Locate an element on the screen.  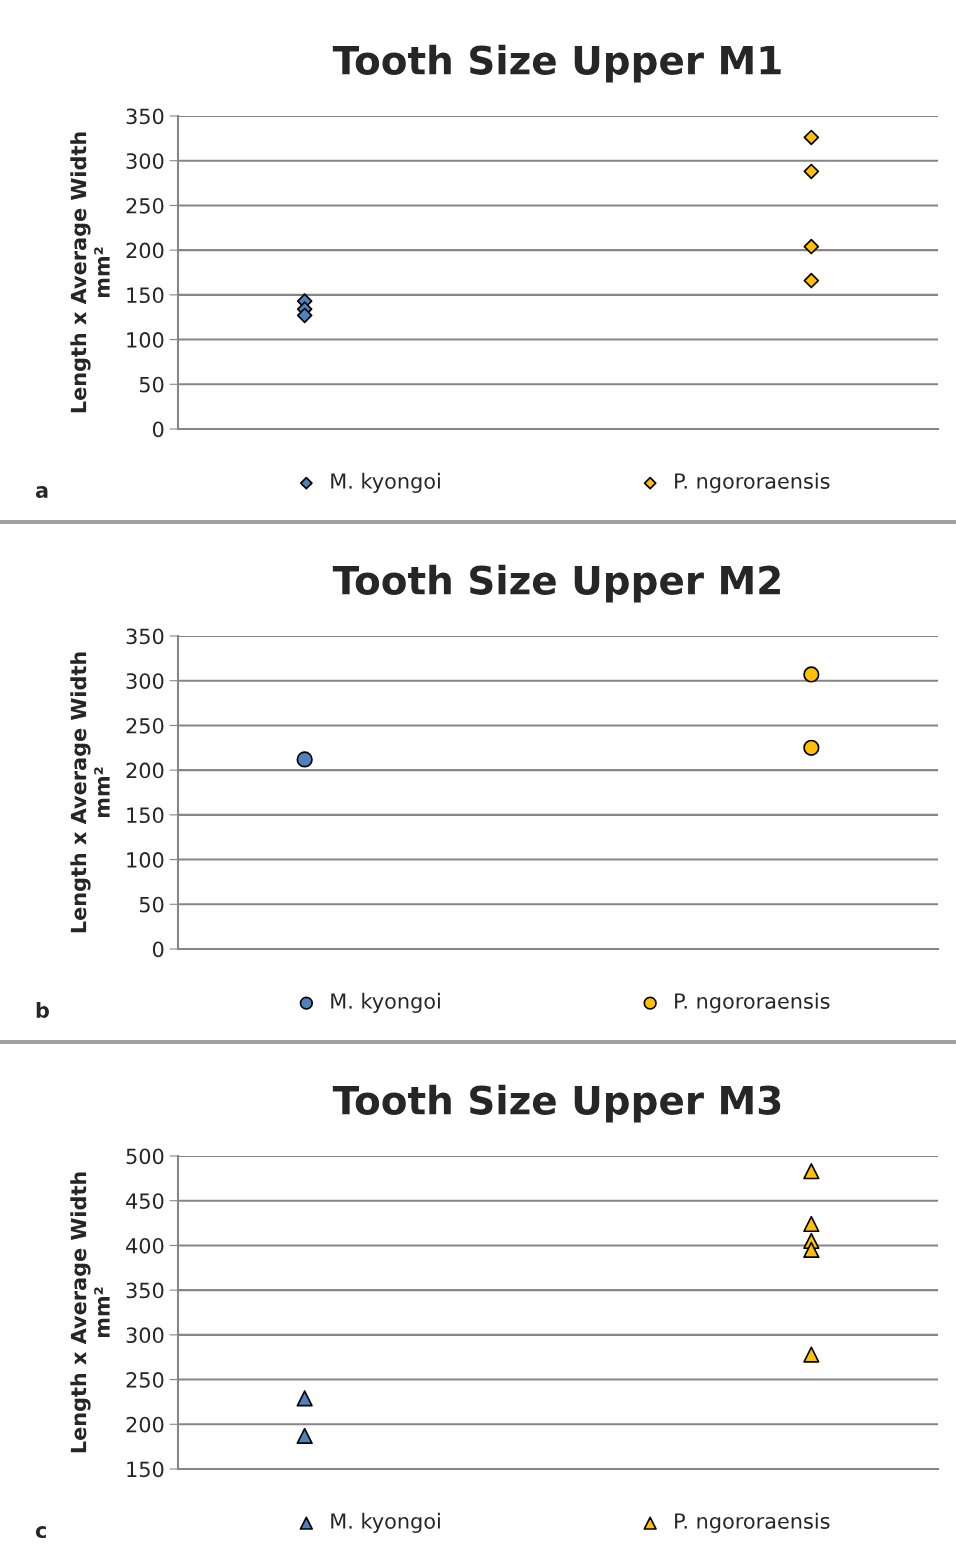
chart-title: Tooth Size Upper M1 is located at coordinates (556, 63).